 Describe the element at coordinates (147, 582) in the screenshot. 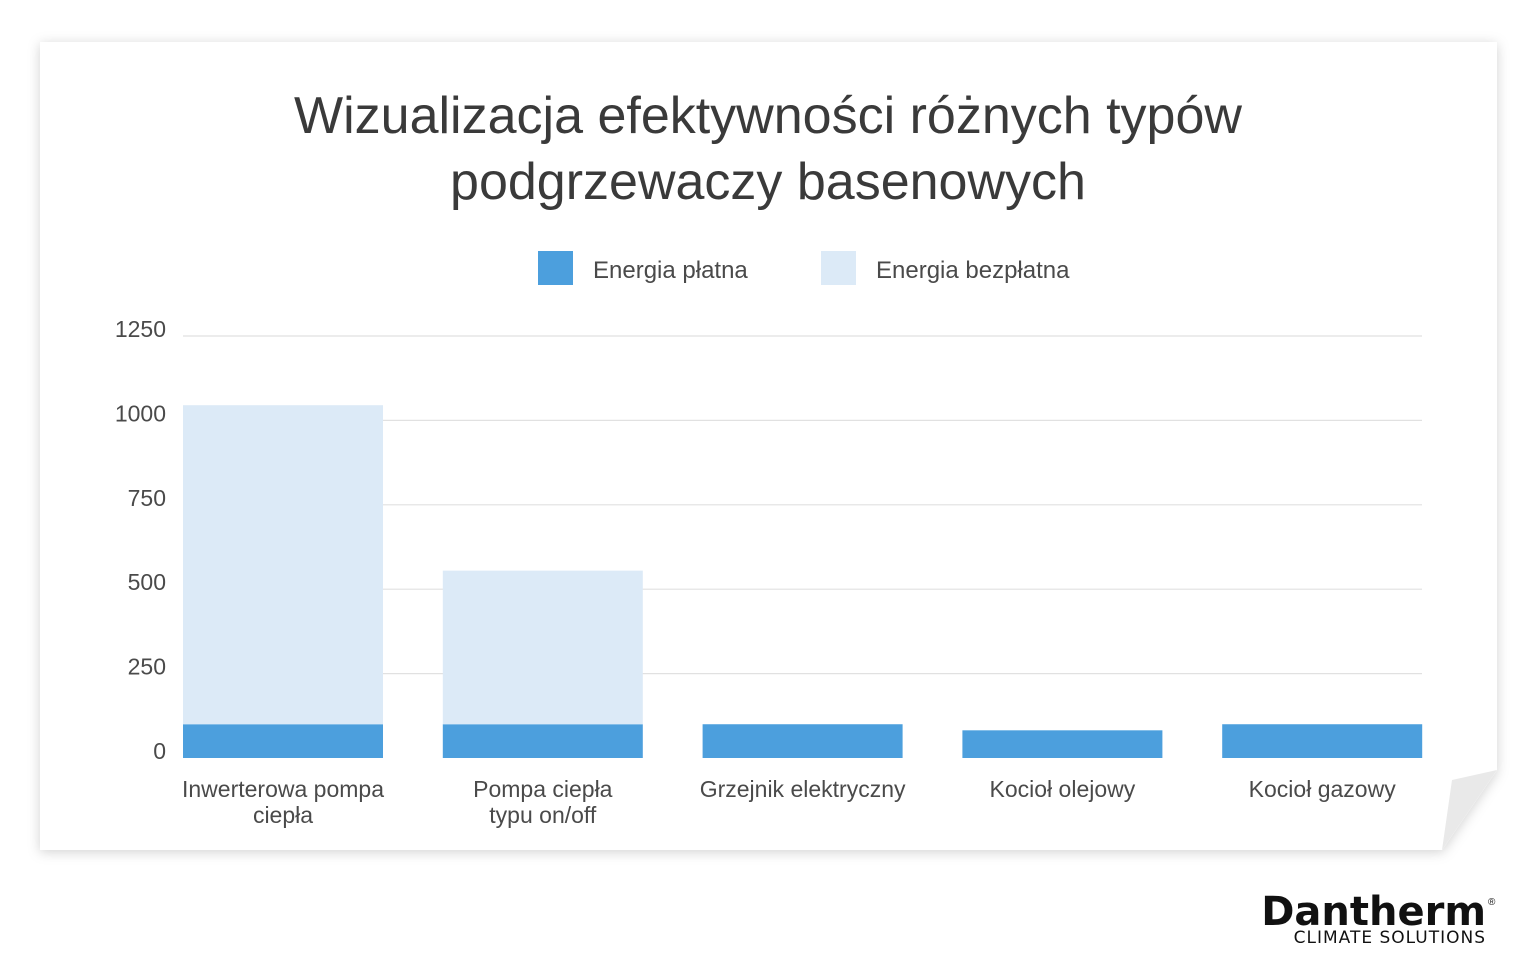

I see `y-tick-label: 500` at that location.